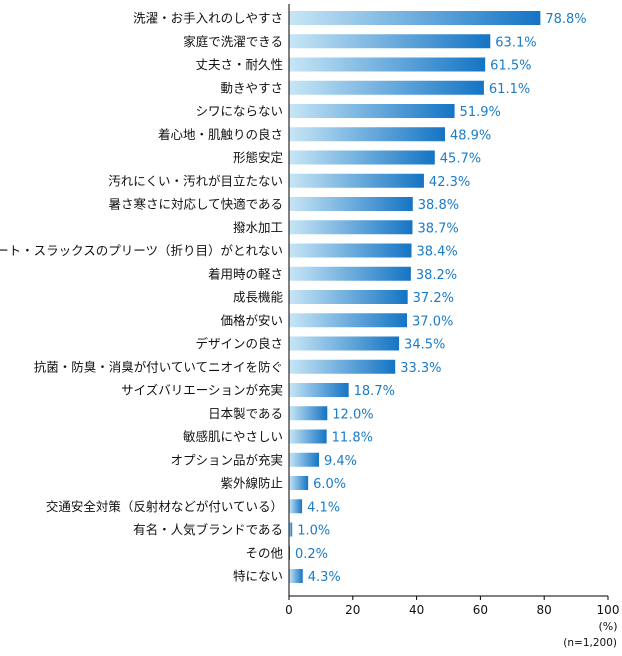 The width and height of the screenshot is (622, 656). Describe the element at coordinates (258, 157) in the screenshot. I see `category-label: 形態安定` at that location.